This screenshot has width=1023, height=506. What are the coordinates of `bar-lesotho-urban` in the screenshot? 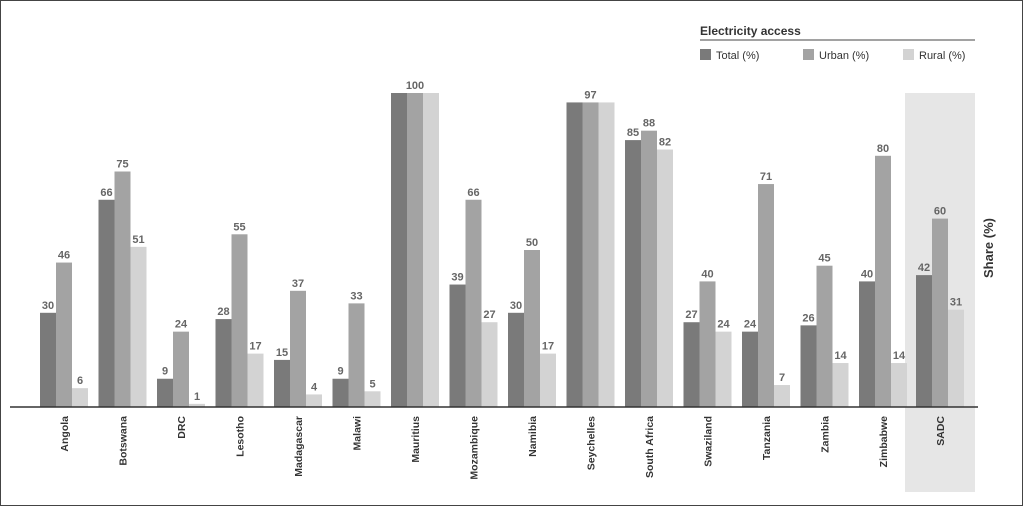 It's located at (239, 320).